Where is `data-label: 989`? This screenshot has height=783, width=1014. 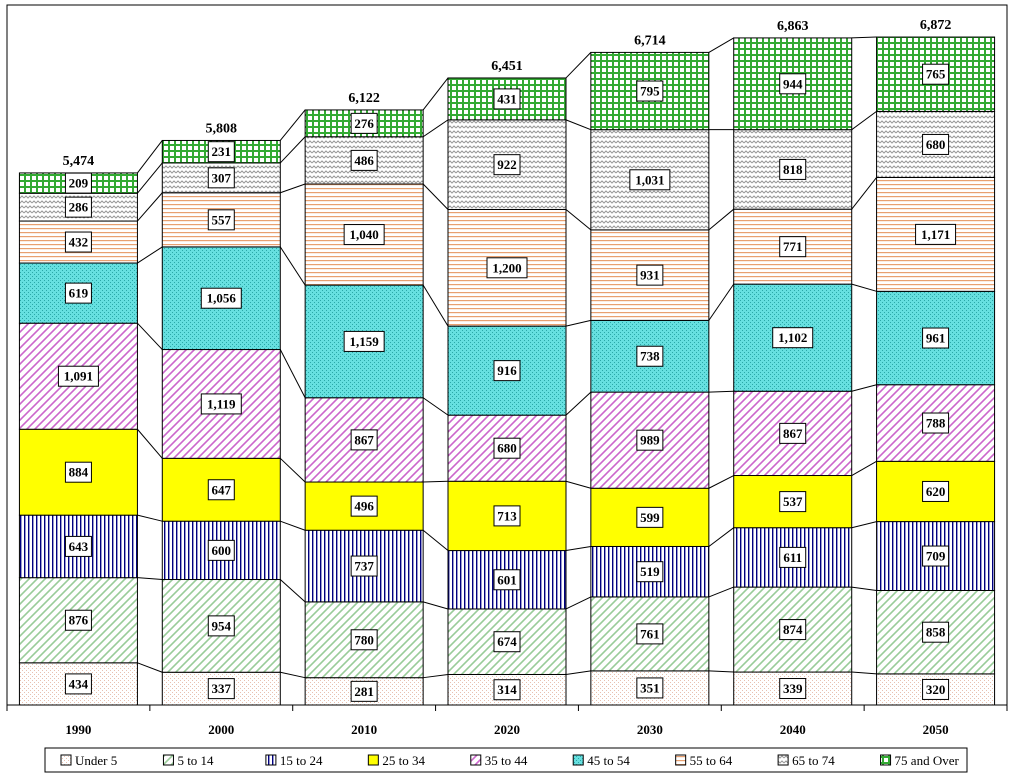 data-label: 989 is located at coordinates (650, 440).